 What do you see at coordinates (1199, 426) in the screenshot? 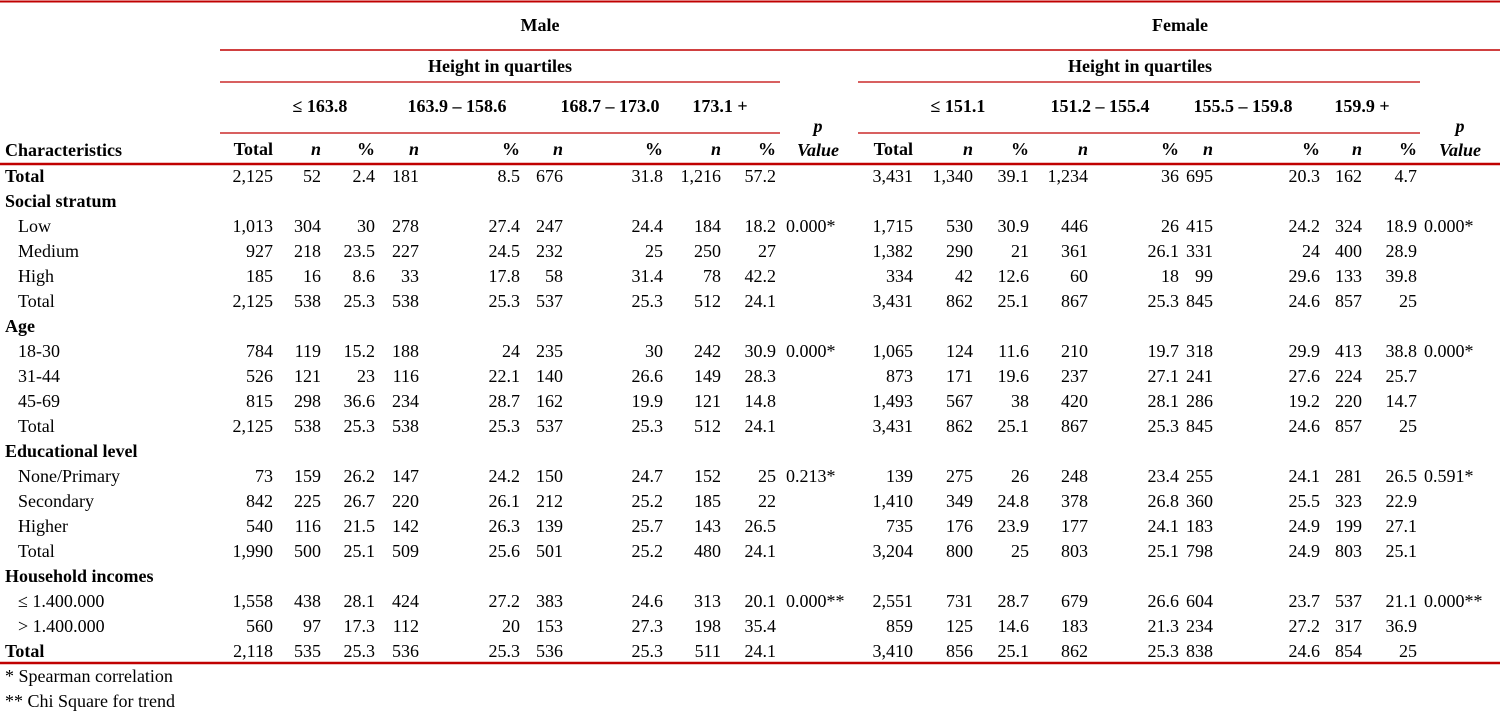
I see `cell: 845` at bounding box center [1199, 426].